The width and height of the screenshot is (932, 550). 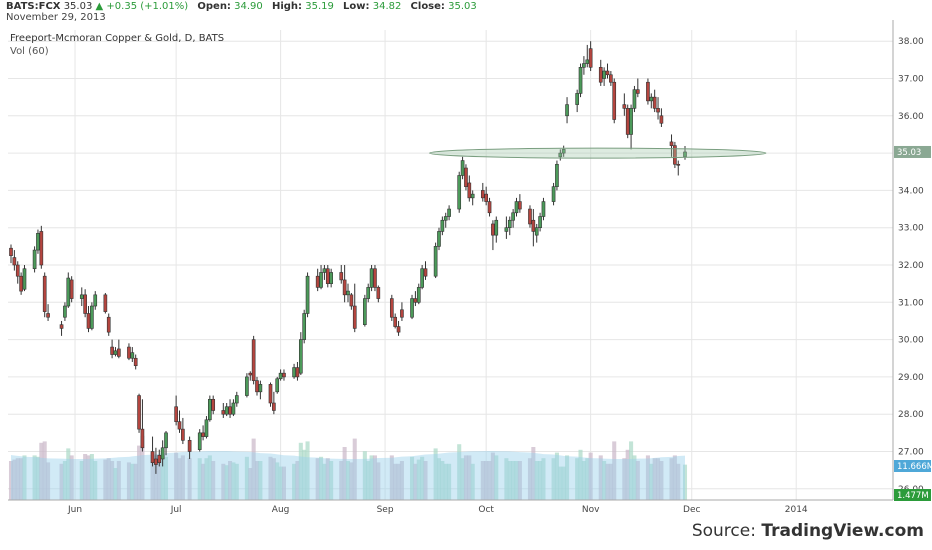 What do you see at coordinates (911, 378) in the screenshot?
I see `y-tick-label: 29.00` at bounding box center [911, 378].